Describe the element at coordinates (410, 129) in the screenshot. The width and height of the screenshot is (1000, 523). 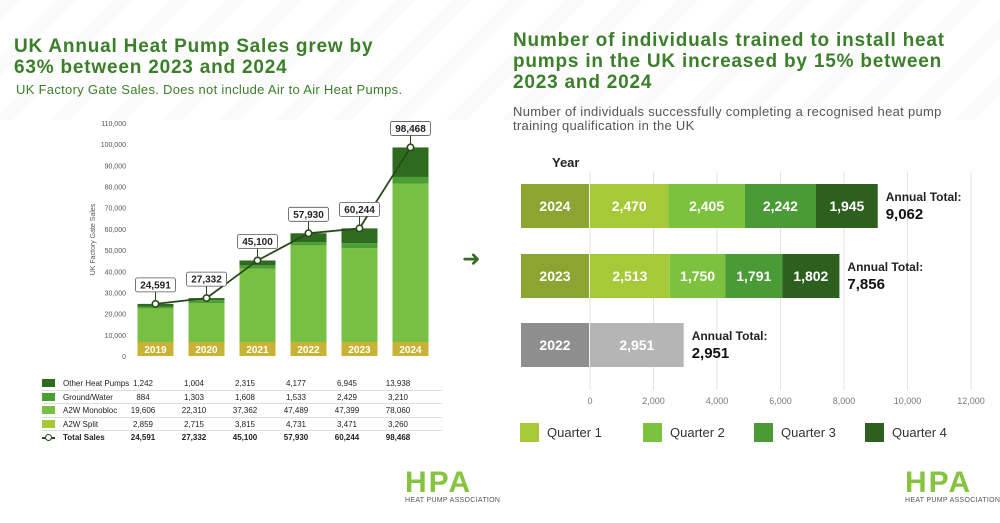
I see `total-data-label: 98,468` at that location.